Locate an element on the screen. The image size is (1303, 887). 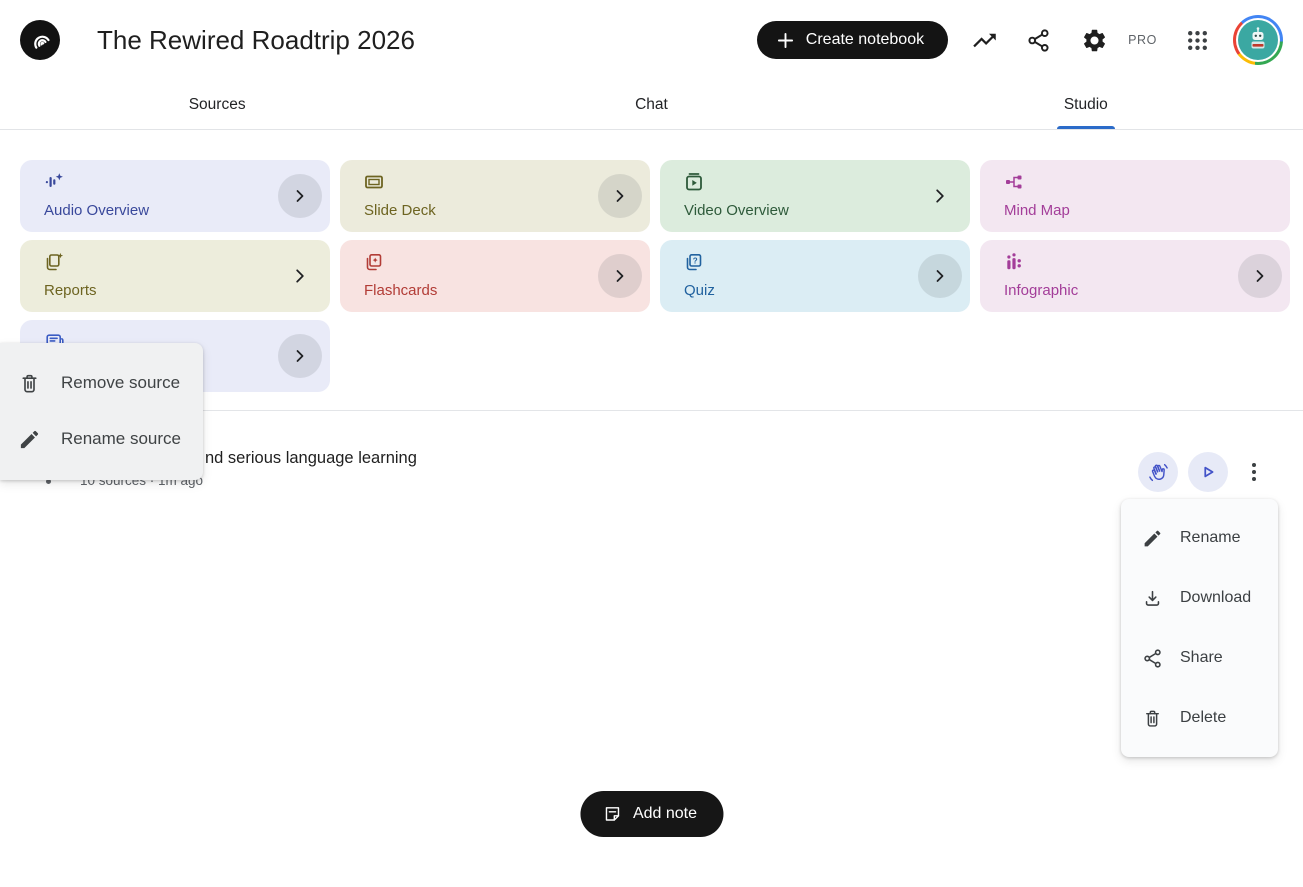
add-note-button: Add note is located at coordinates (651, 814).